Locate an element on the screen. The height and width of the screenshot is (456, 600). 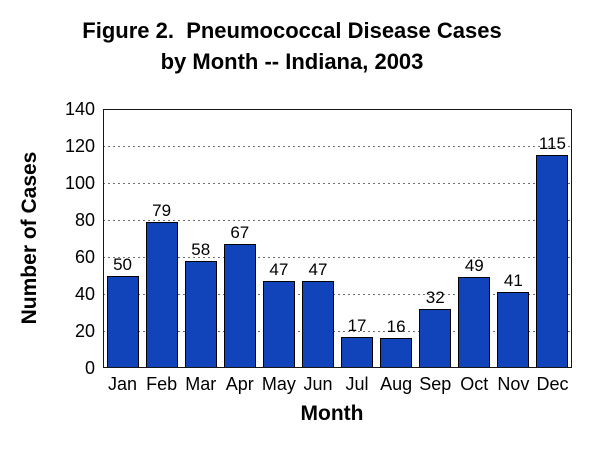
bar-mar is located at coordinates (200, 314).